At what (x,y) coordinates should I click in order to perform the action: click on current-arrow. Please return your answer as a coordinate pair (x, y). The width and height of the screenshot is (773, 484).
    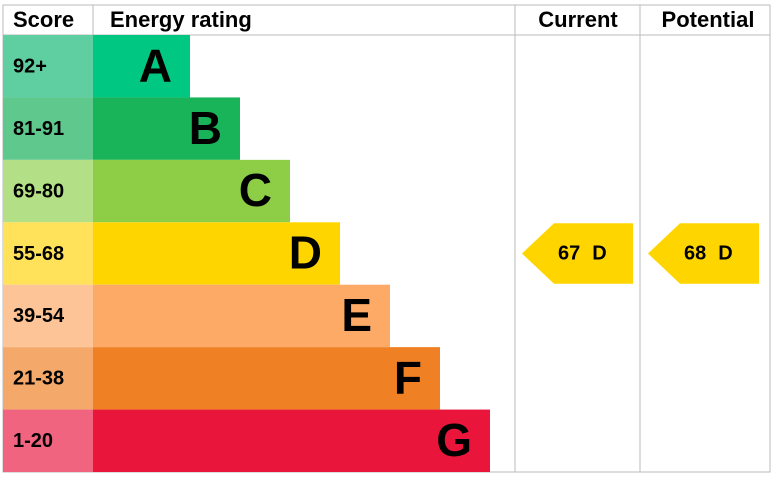
    Looking at the image, I should click on (577, 253).